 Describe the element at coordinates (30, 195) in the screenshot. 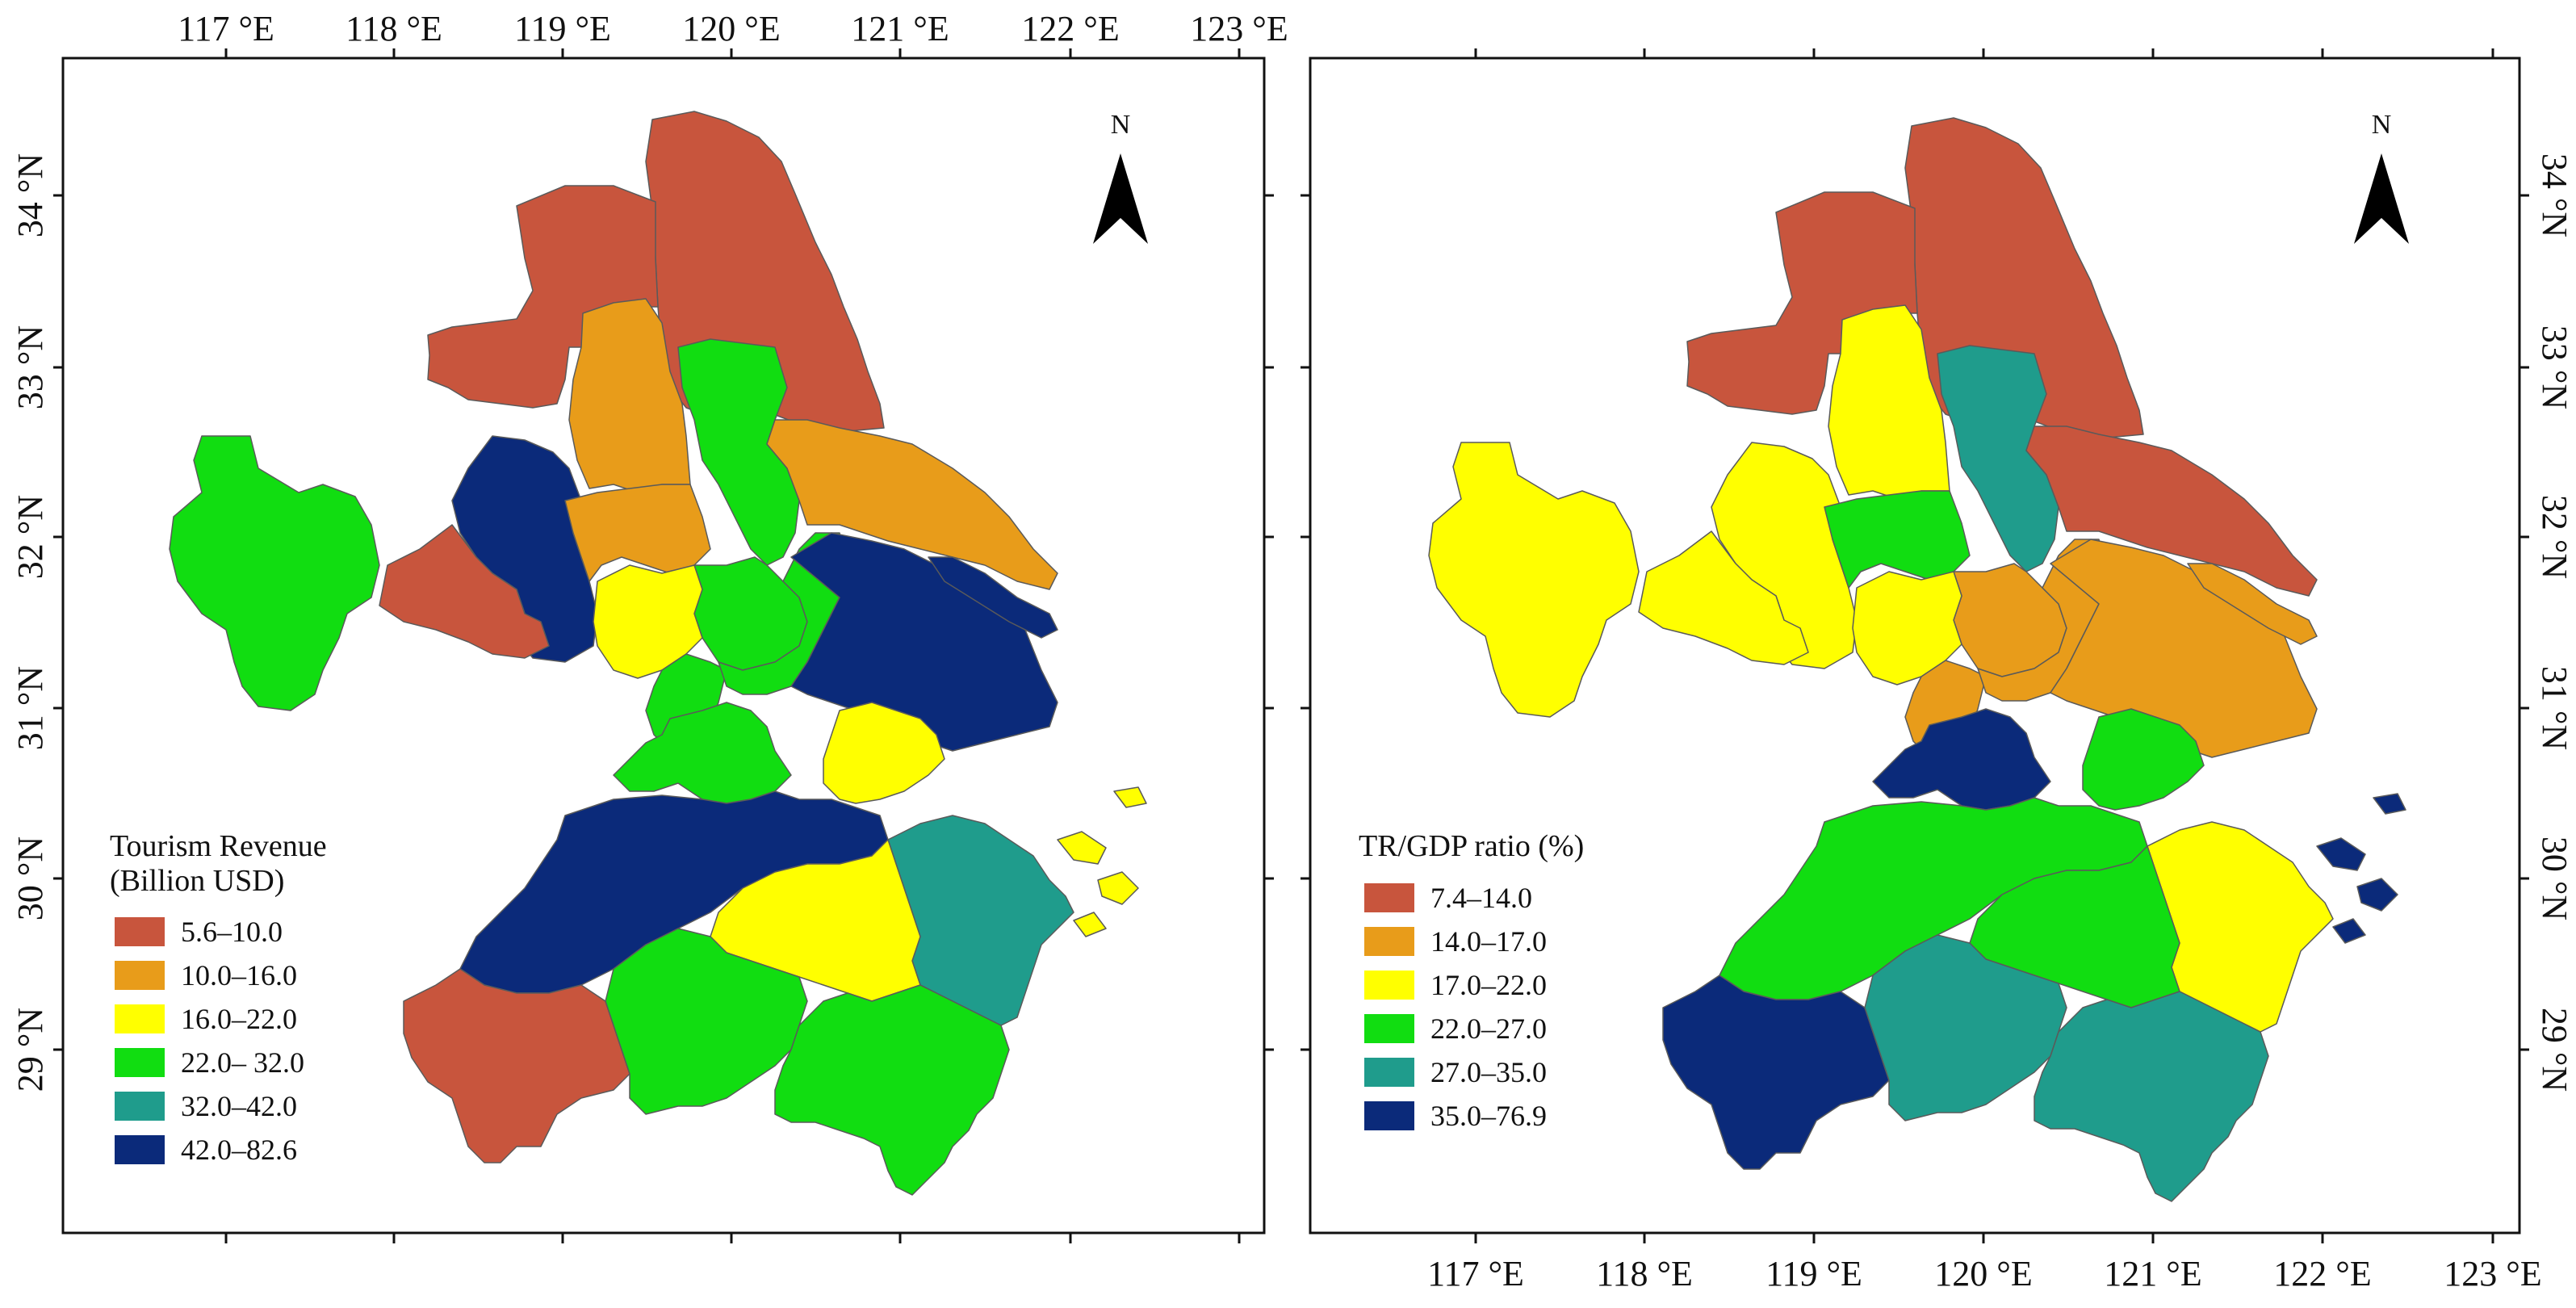

I see `left-lat-label: 34 °N` at that location.